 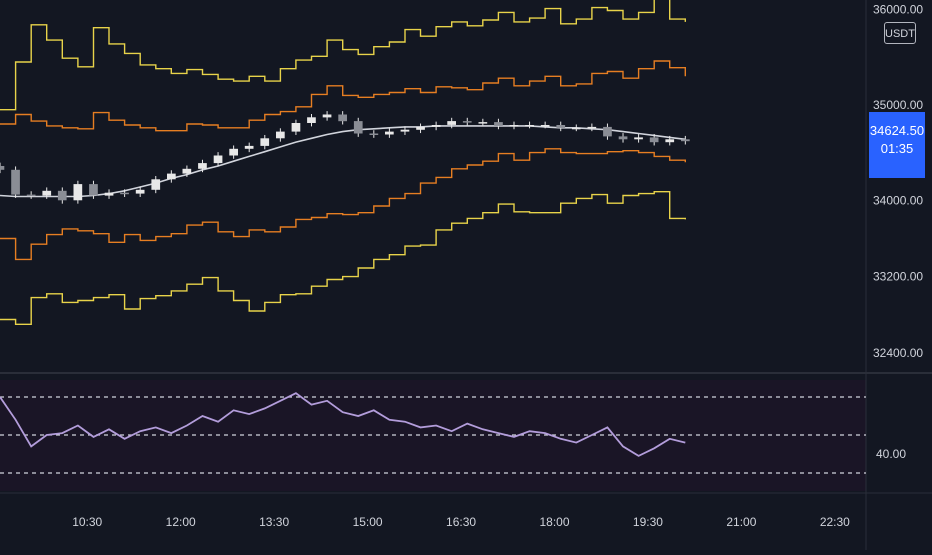 I want to click on time-tick-label: 12:00, so click(x=181, y=522).